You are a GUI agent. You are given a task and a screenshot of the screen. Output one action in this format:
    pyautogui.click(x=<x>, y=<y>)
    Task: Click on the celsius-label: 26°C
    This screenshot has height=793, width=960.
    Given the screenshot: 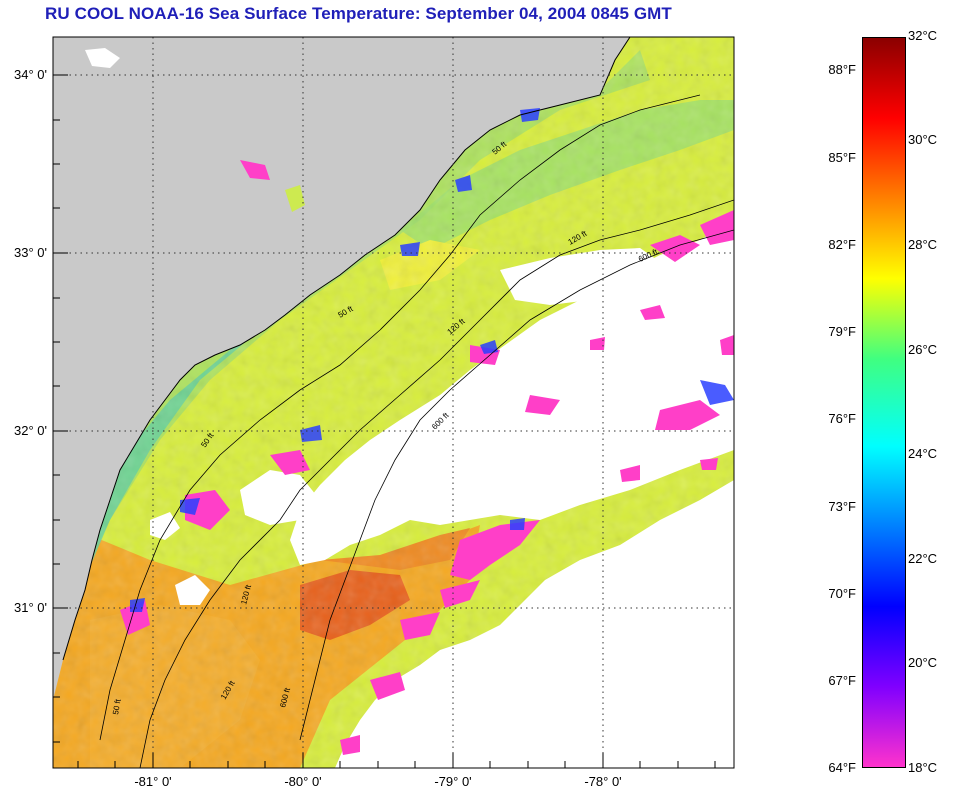 What is the action you would take?
    pyautogui.click(x=923, y=349)
    